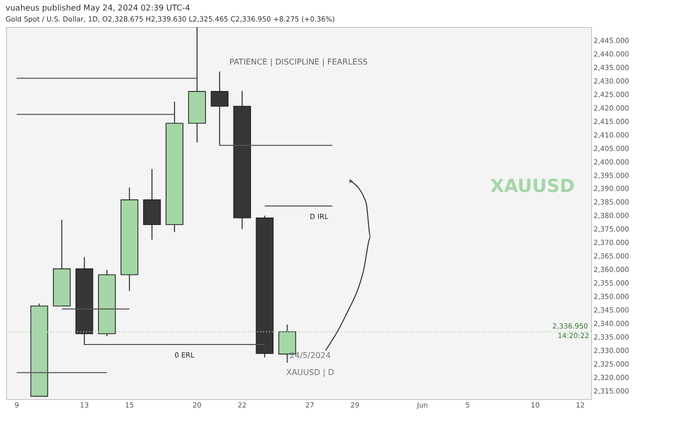 This screenshot has height=434, width=680. What do you see at coordinates (310, 372) in the screenshot?
I see `annotation: XAUUSD | D` at bounding box center [310, 372].